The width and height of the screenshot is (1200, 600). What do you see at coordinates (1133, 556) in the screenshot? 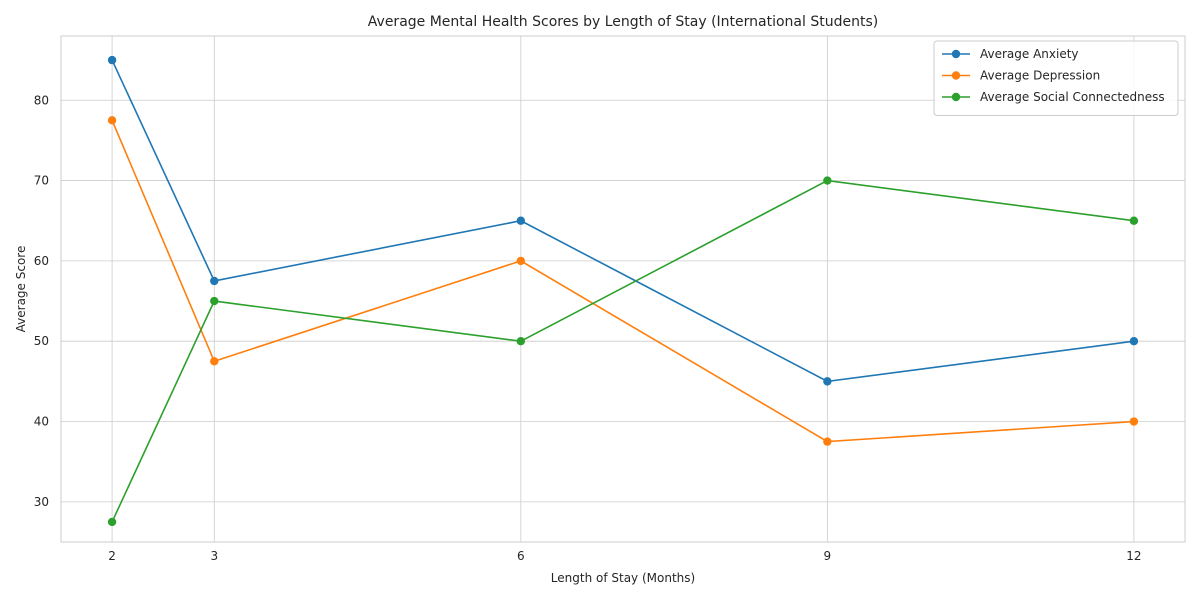
I see `x-tick-label: 12` at bounding box center [1133, 556].